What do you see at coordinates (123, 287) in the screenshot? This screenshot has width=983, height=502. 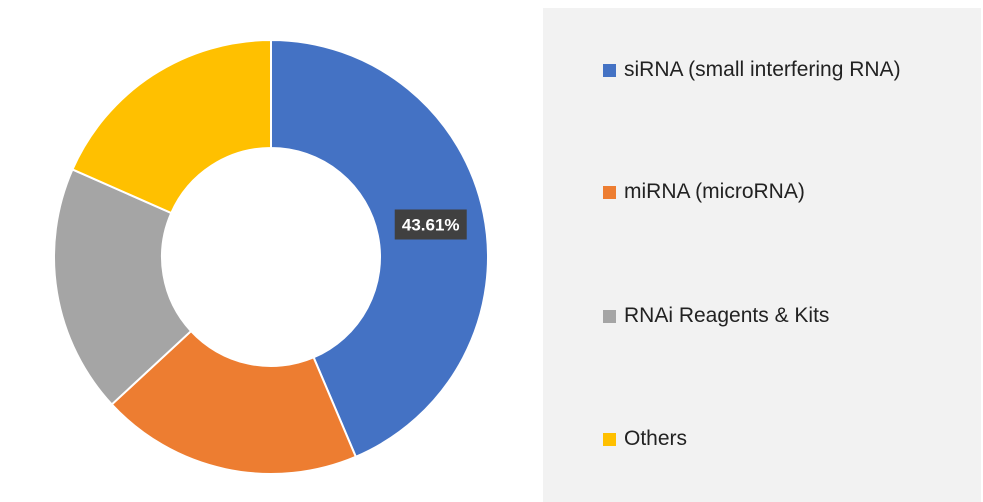 I see `slice-rnai-reagents` at bounding box center [123, 287].